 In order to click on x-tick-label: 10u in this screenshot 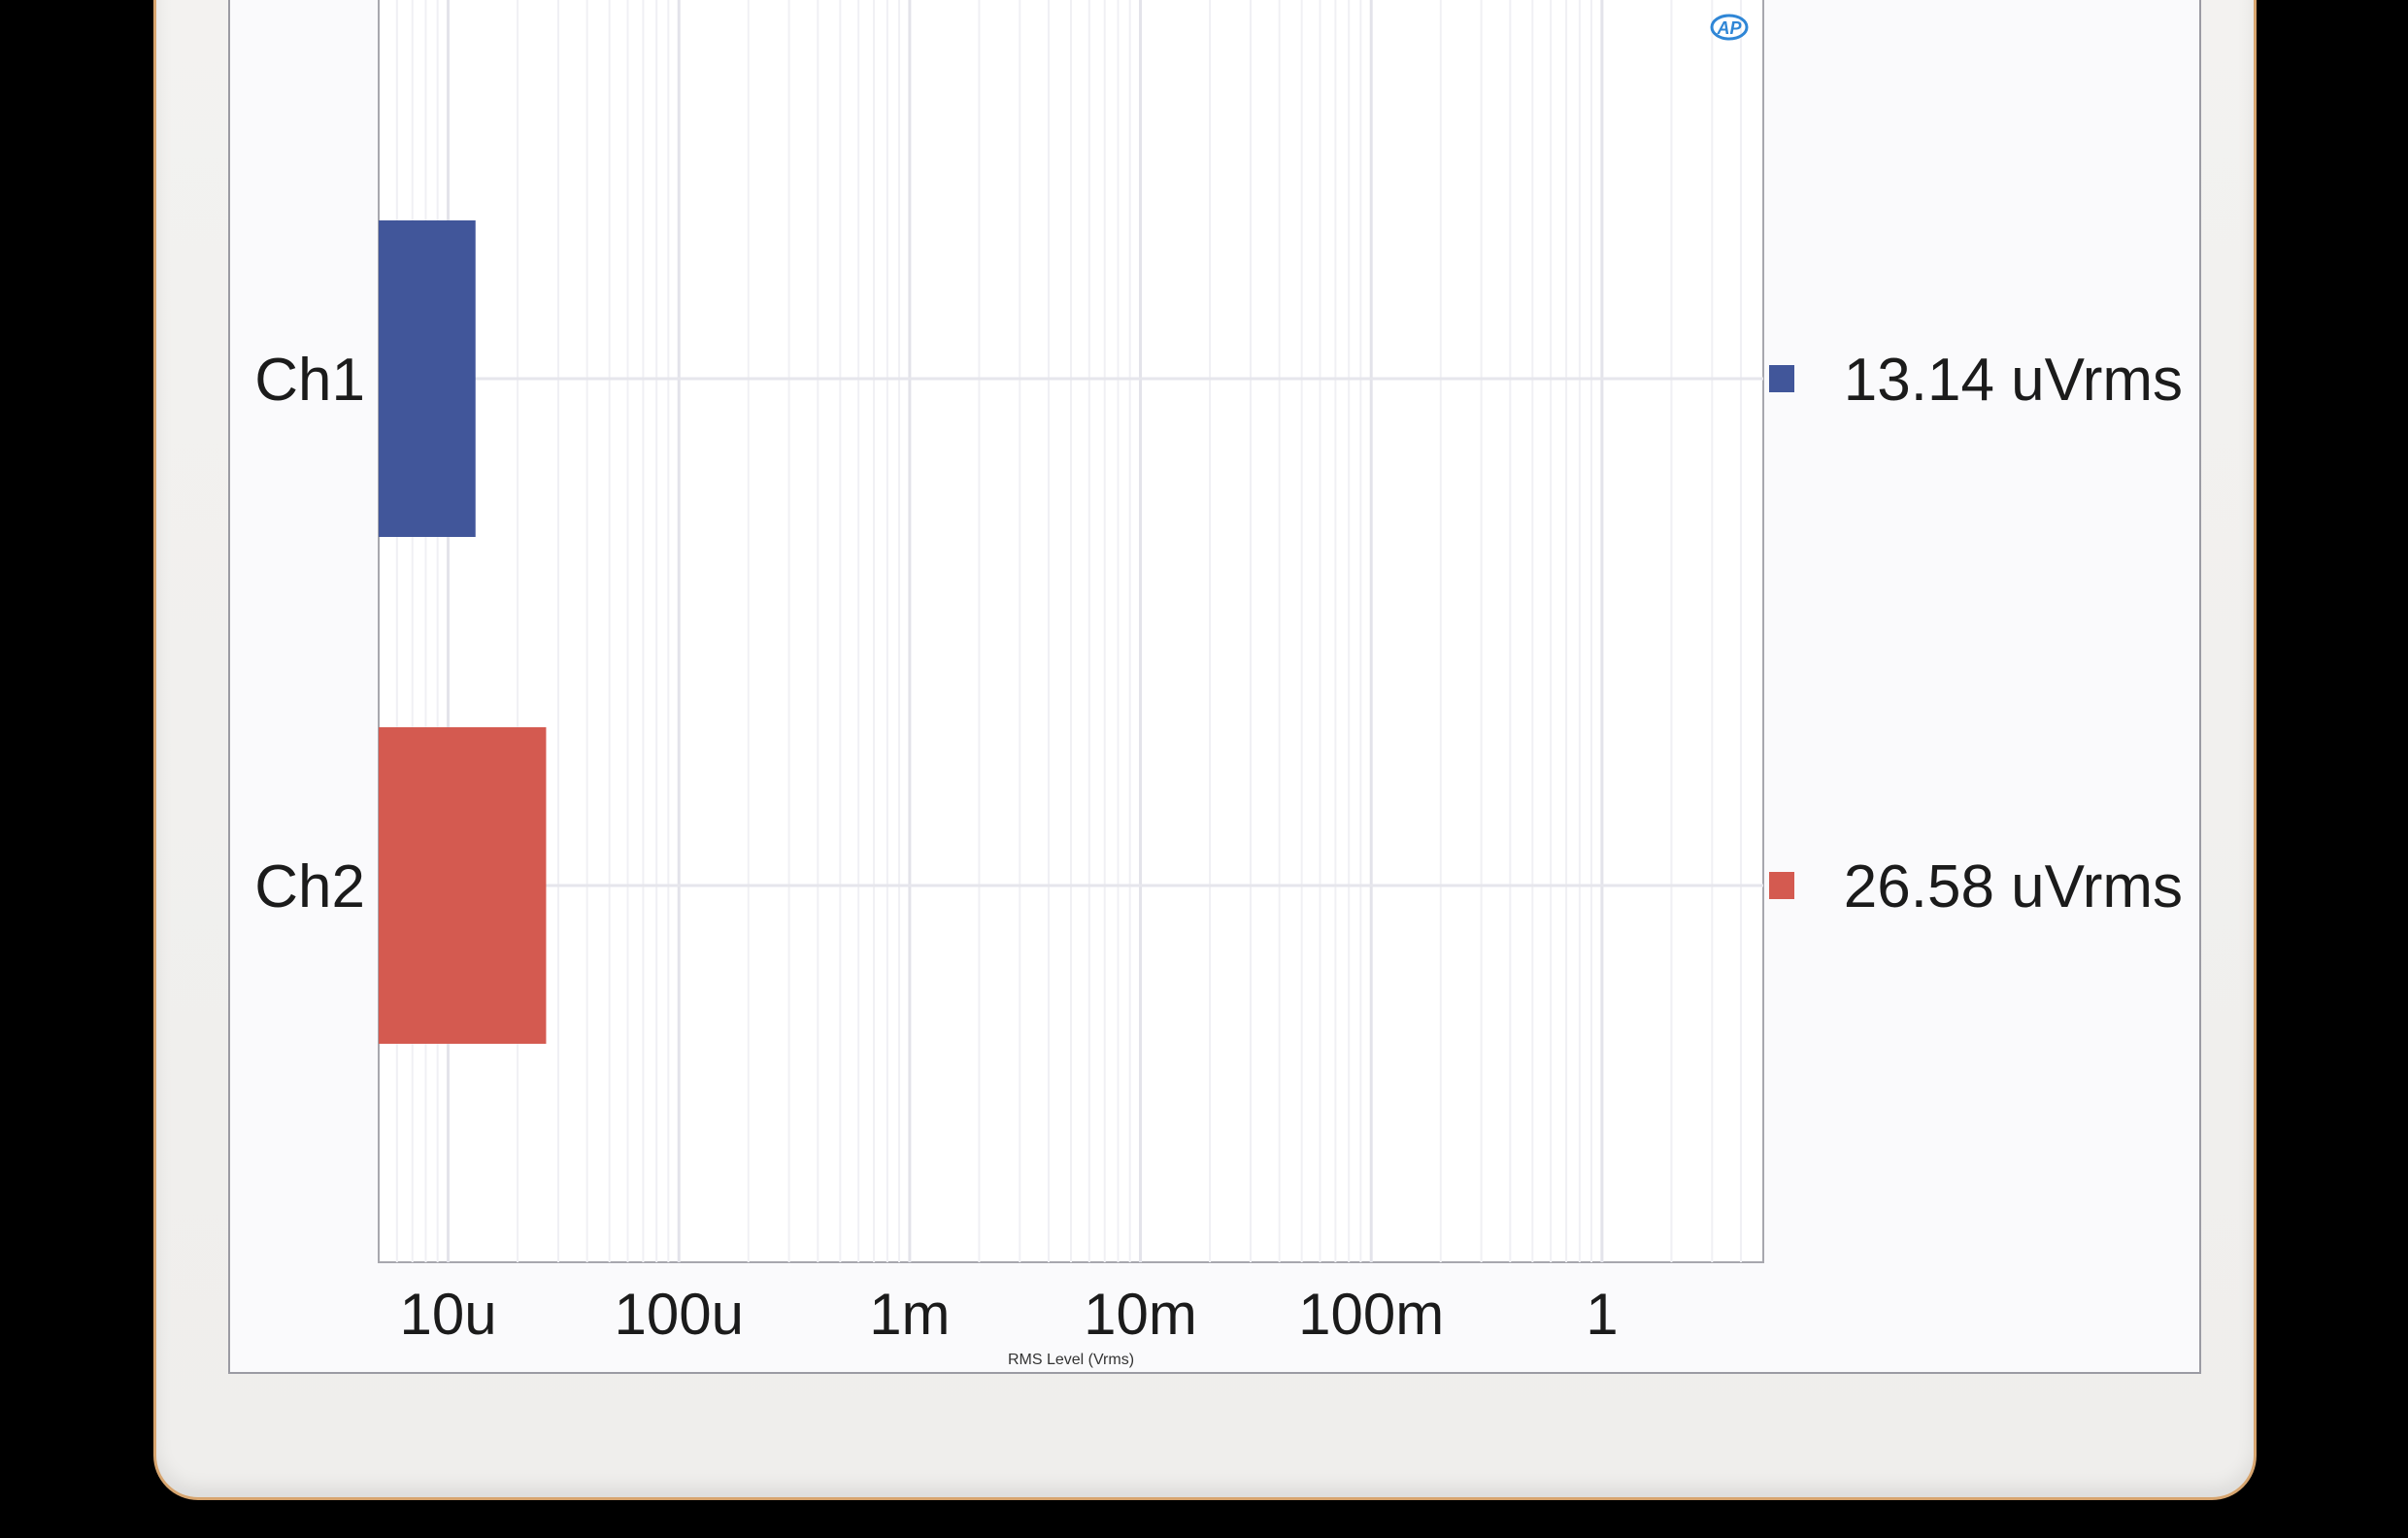, I will do `click(447, 1314)`.